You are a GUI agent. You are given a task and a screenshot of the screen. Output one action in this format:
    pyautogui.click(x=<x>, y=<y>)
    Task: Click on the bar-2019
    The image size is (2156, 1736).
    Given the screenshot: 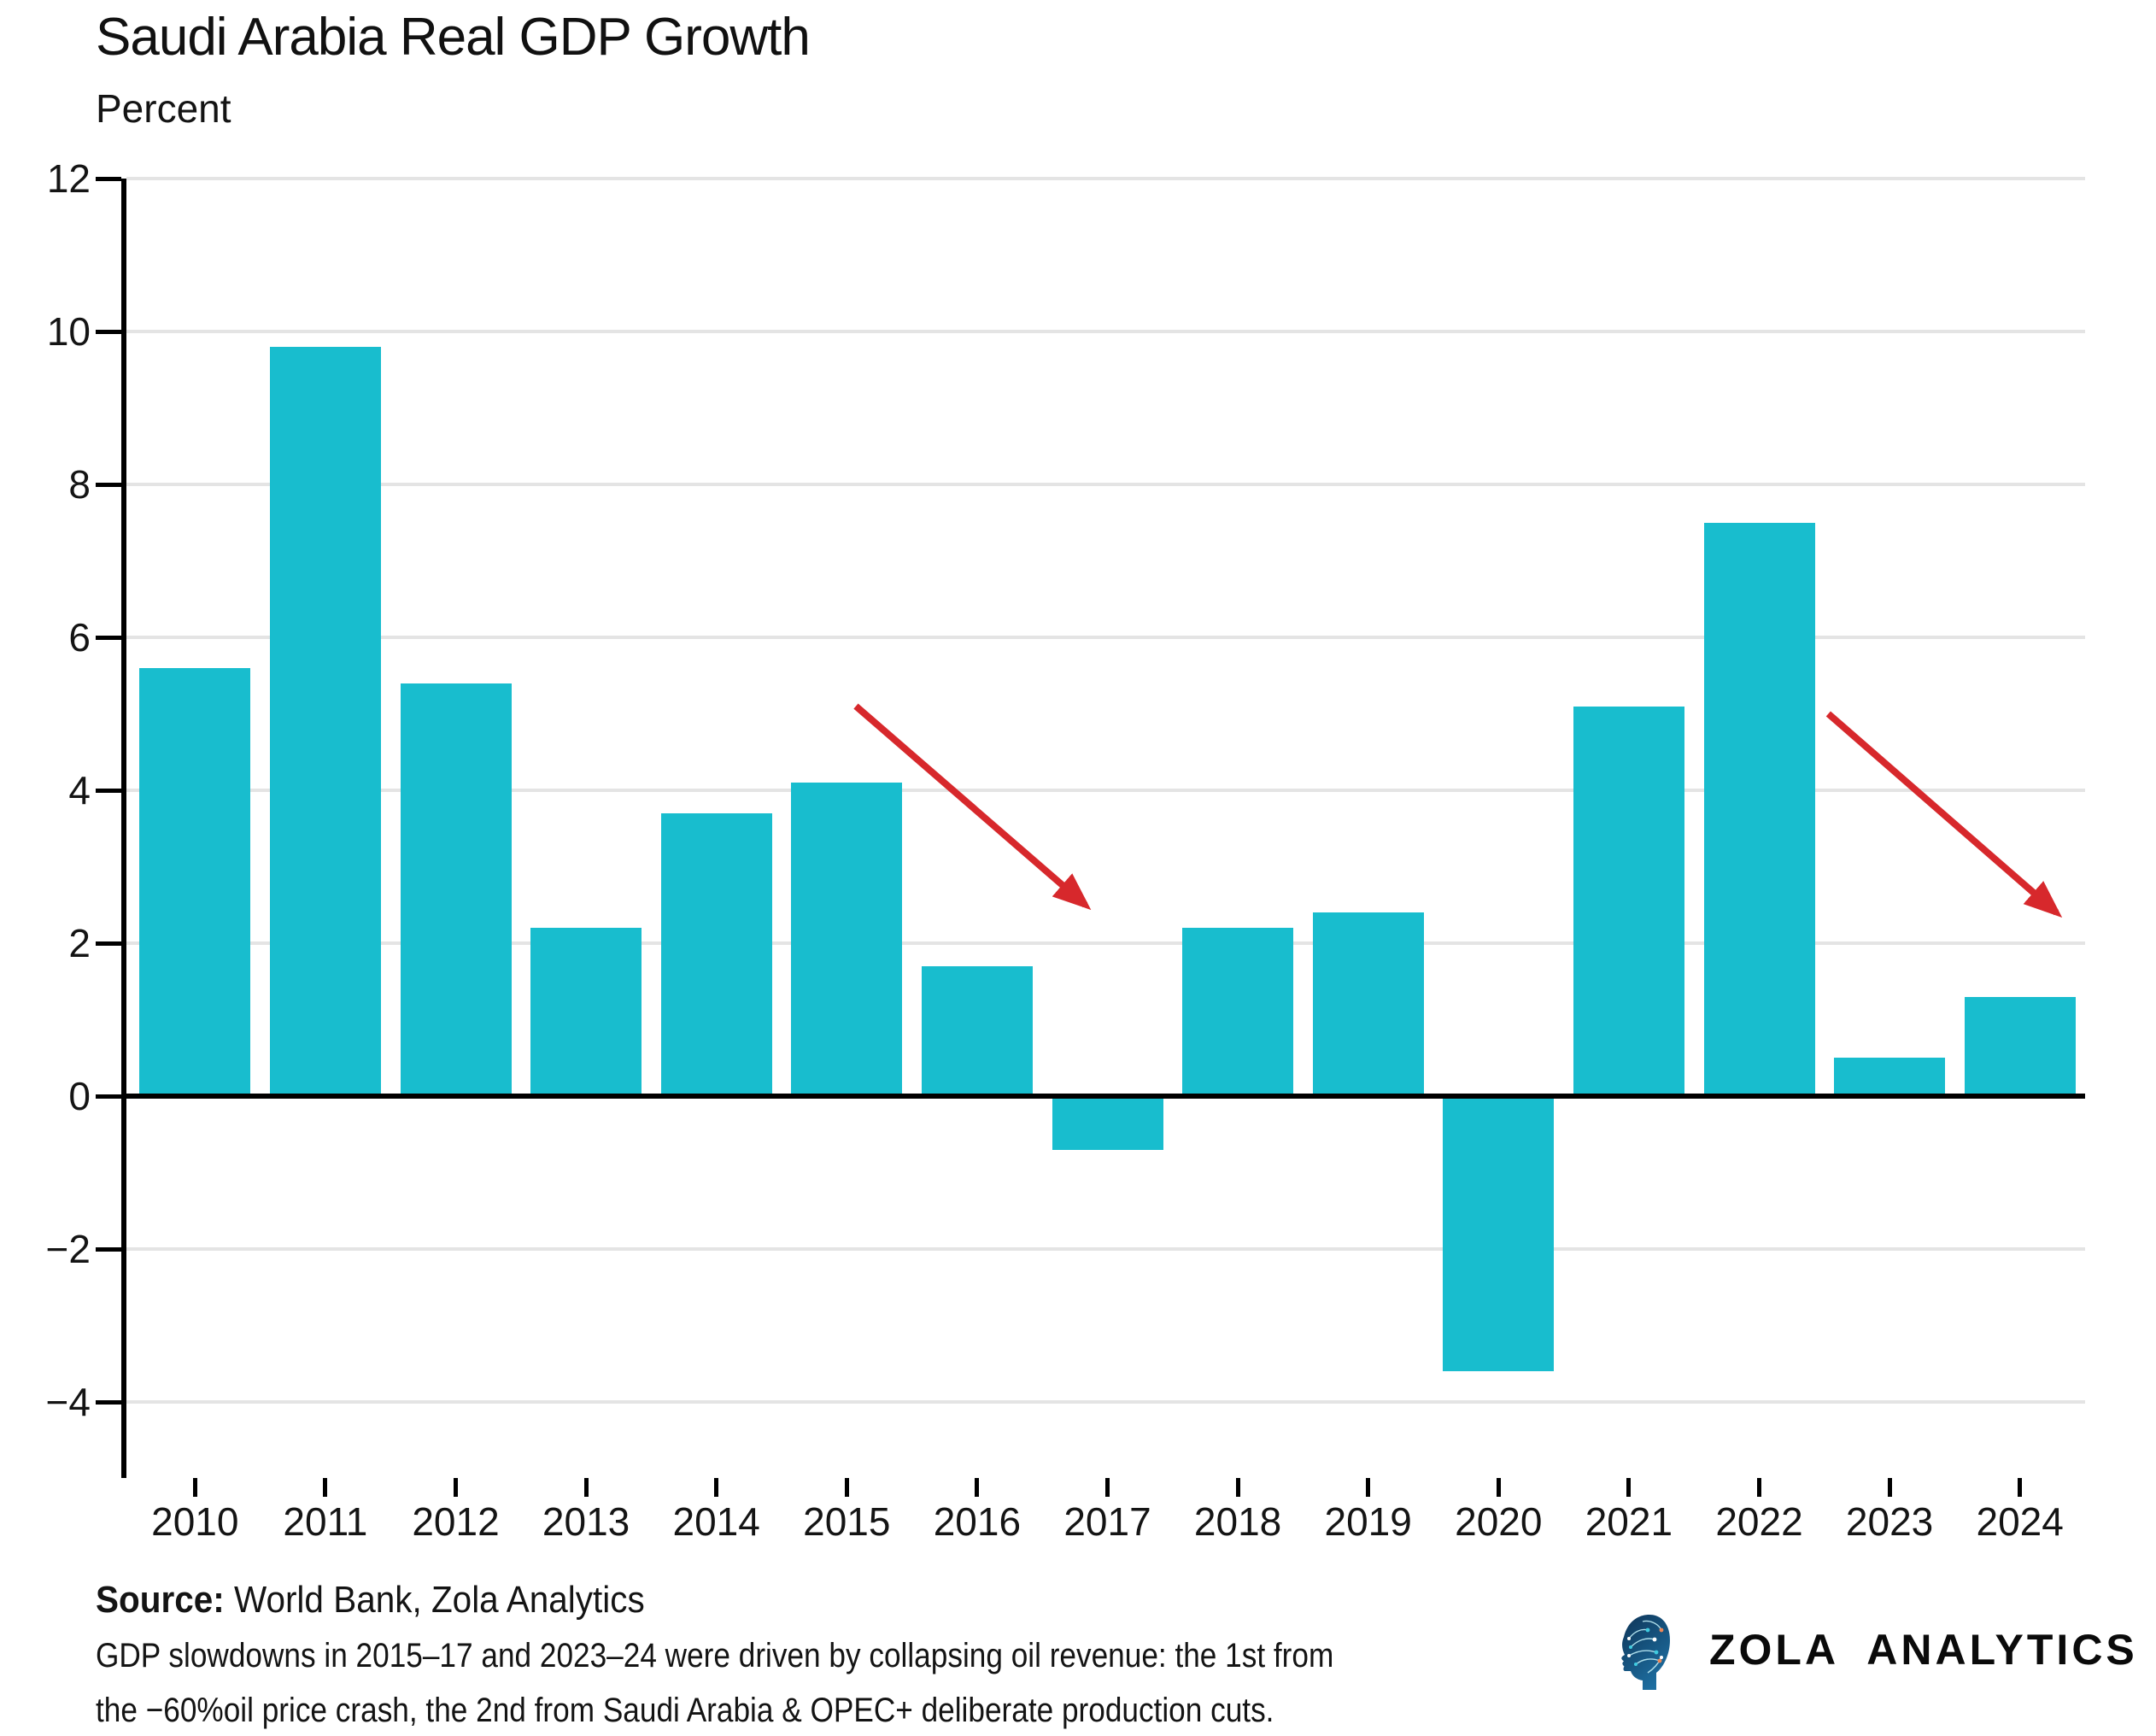 What is the action you would take?
    pyautogui.click(x=1368, y=1004)
    